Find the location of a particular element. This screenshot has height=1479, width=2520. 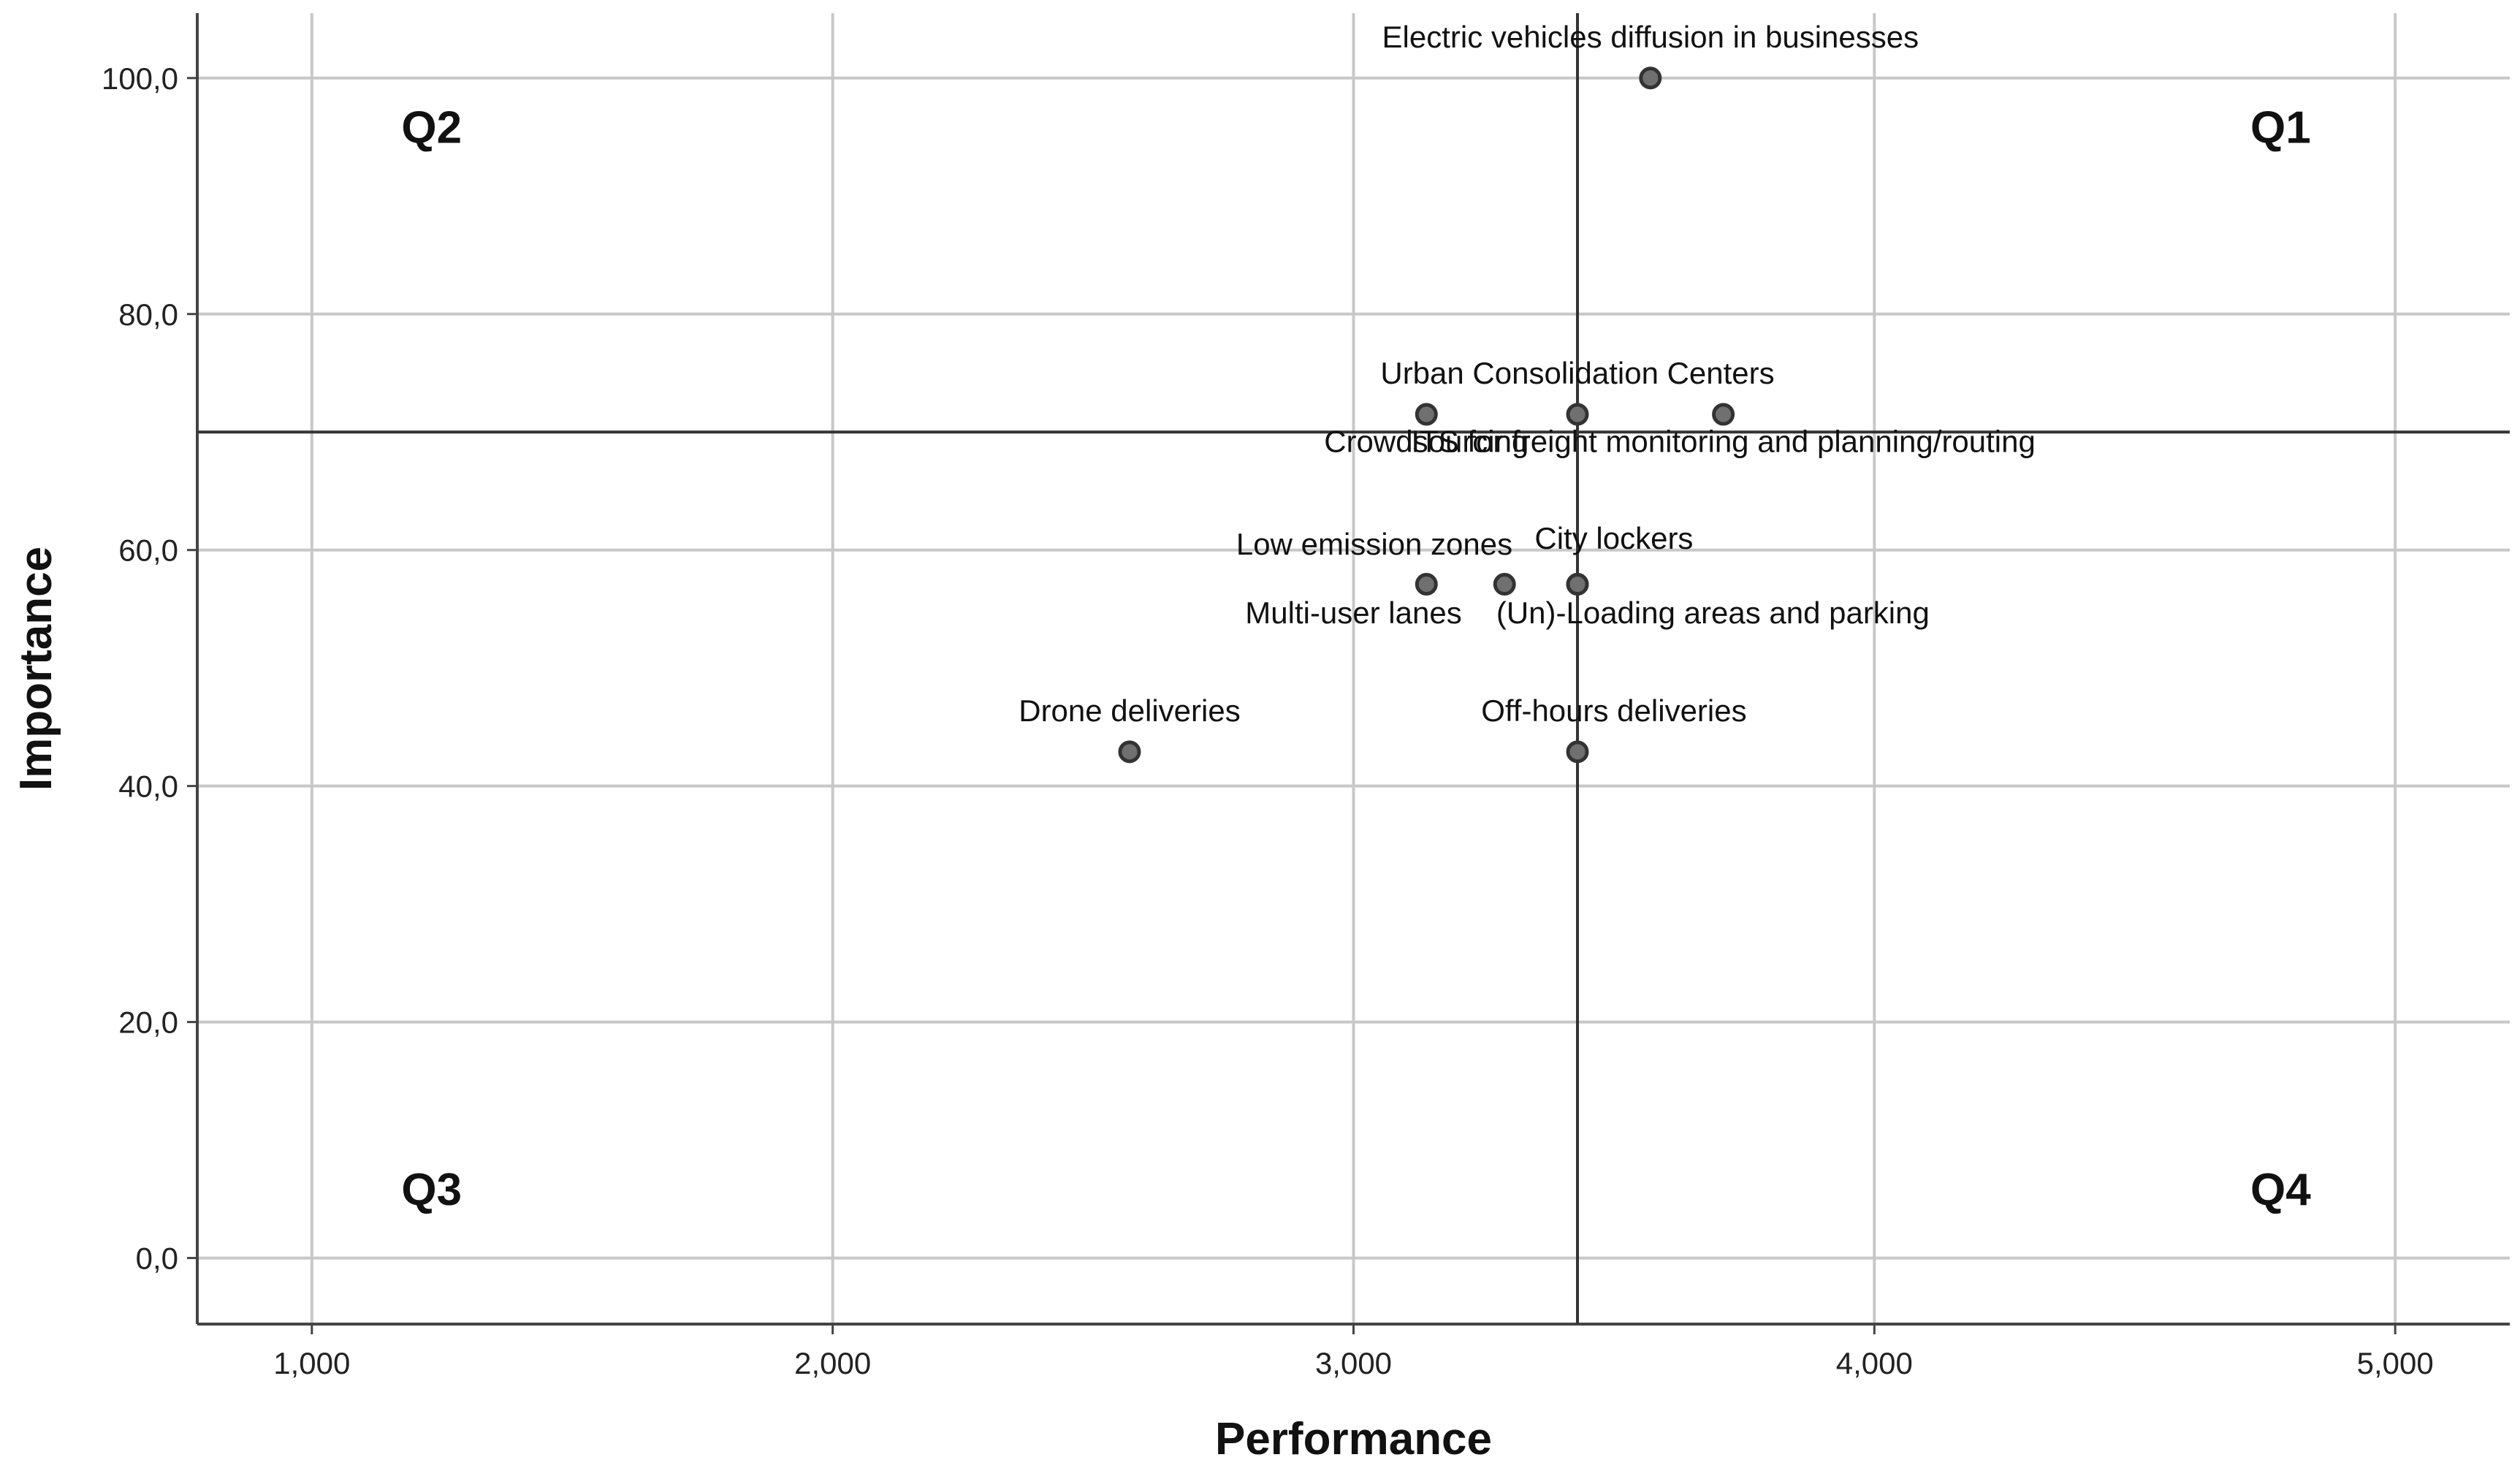

quadrant-label-q3: Q3 is located at coordinates (431, 1190).